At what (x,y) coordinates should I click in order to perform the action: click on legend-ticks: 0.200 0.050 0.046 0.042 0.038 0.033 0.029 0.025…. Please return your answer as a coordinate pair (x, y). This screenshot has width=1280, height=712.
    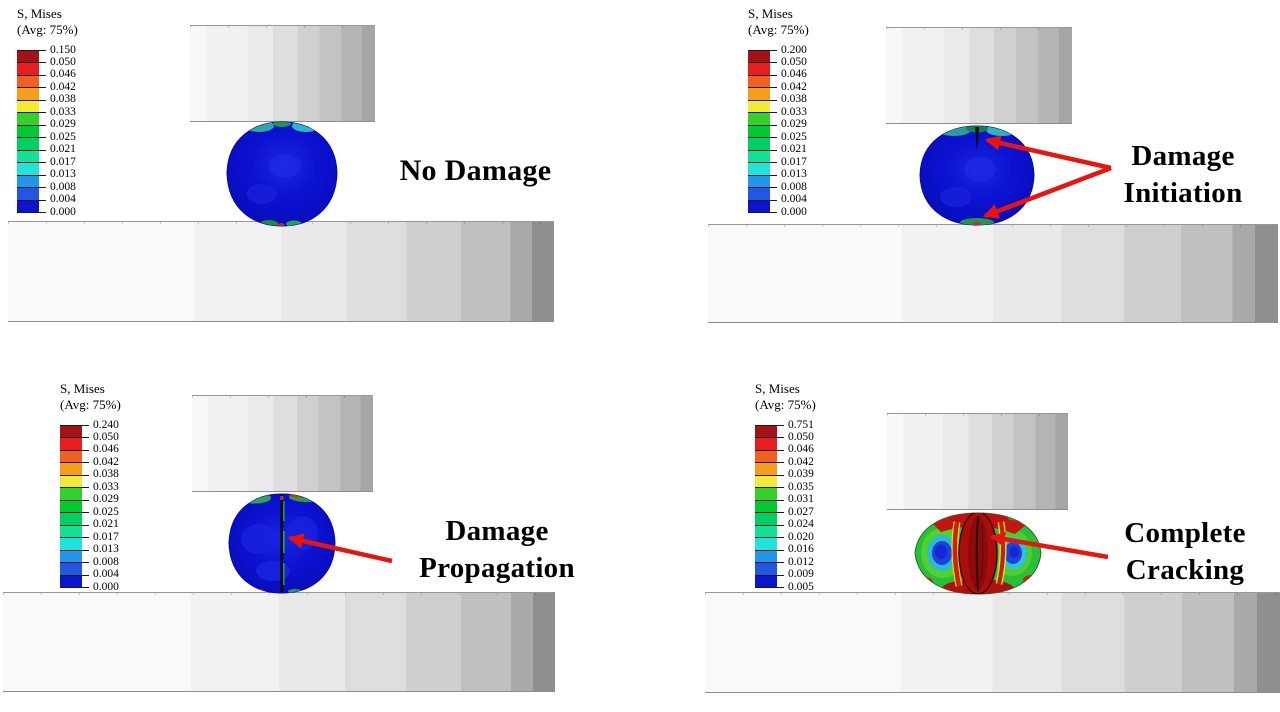
    Looking at the image, I should click on (788, 131).